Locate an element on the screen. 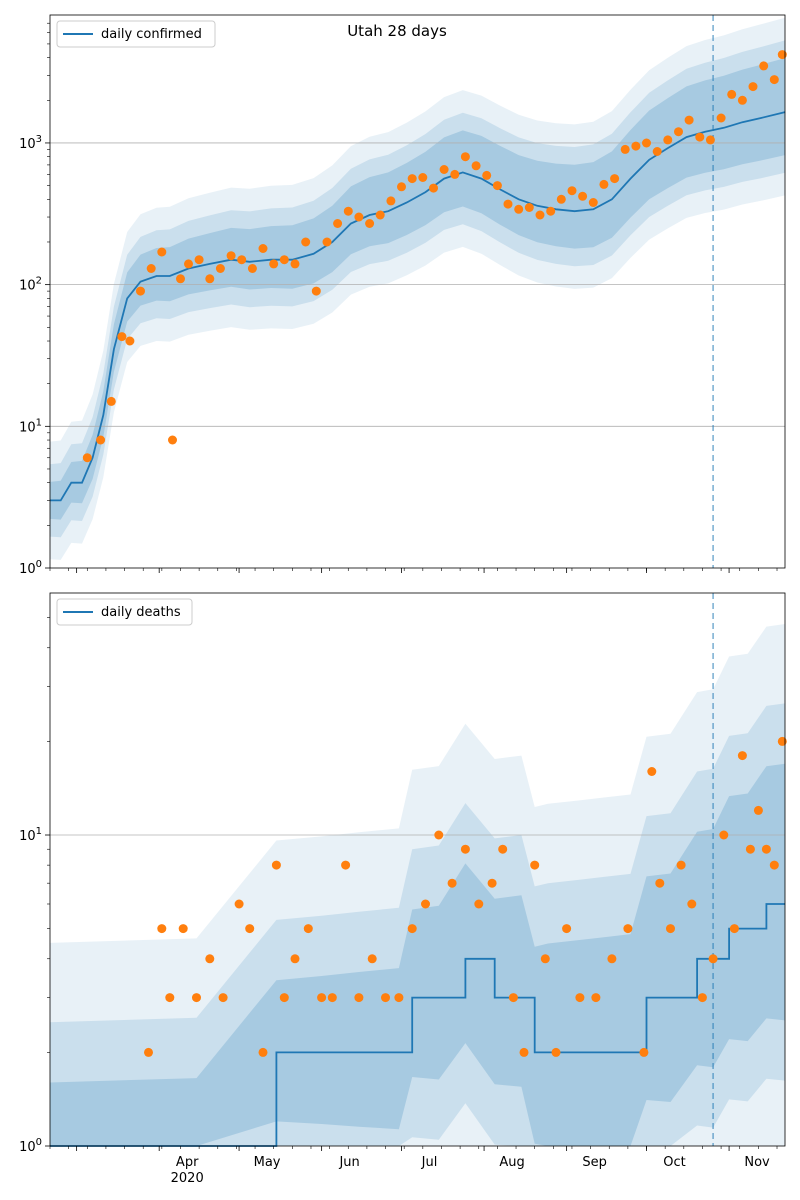  y-tick-label: 10² is located at coordinates (30, 285).